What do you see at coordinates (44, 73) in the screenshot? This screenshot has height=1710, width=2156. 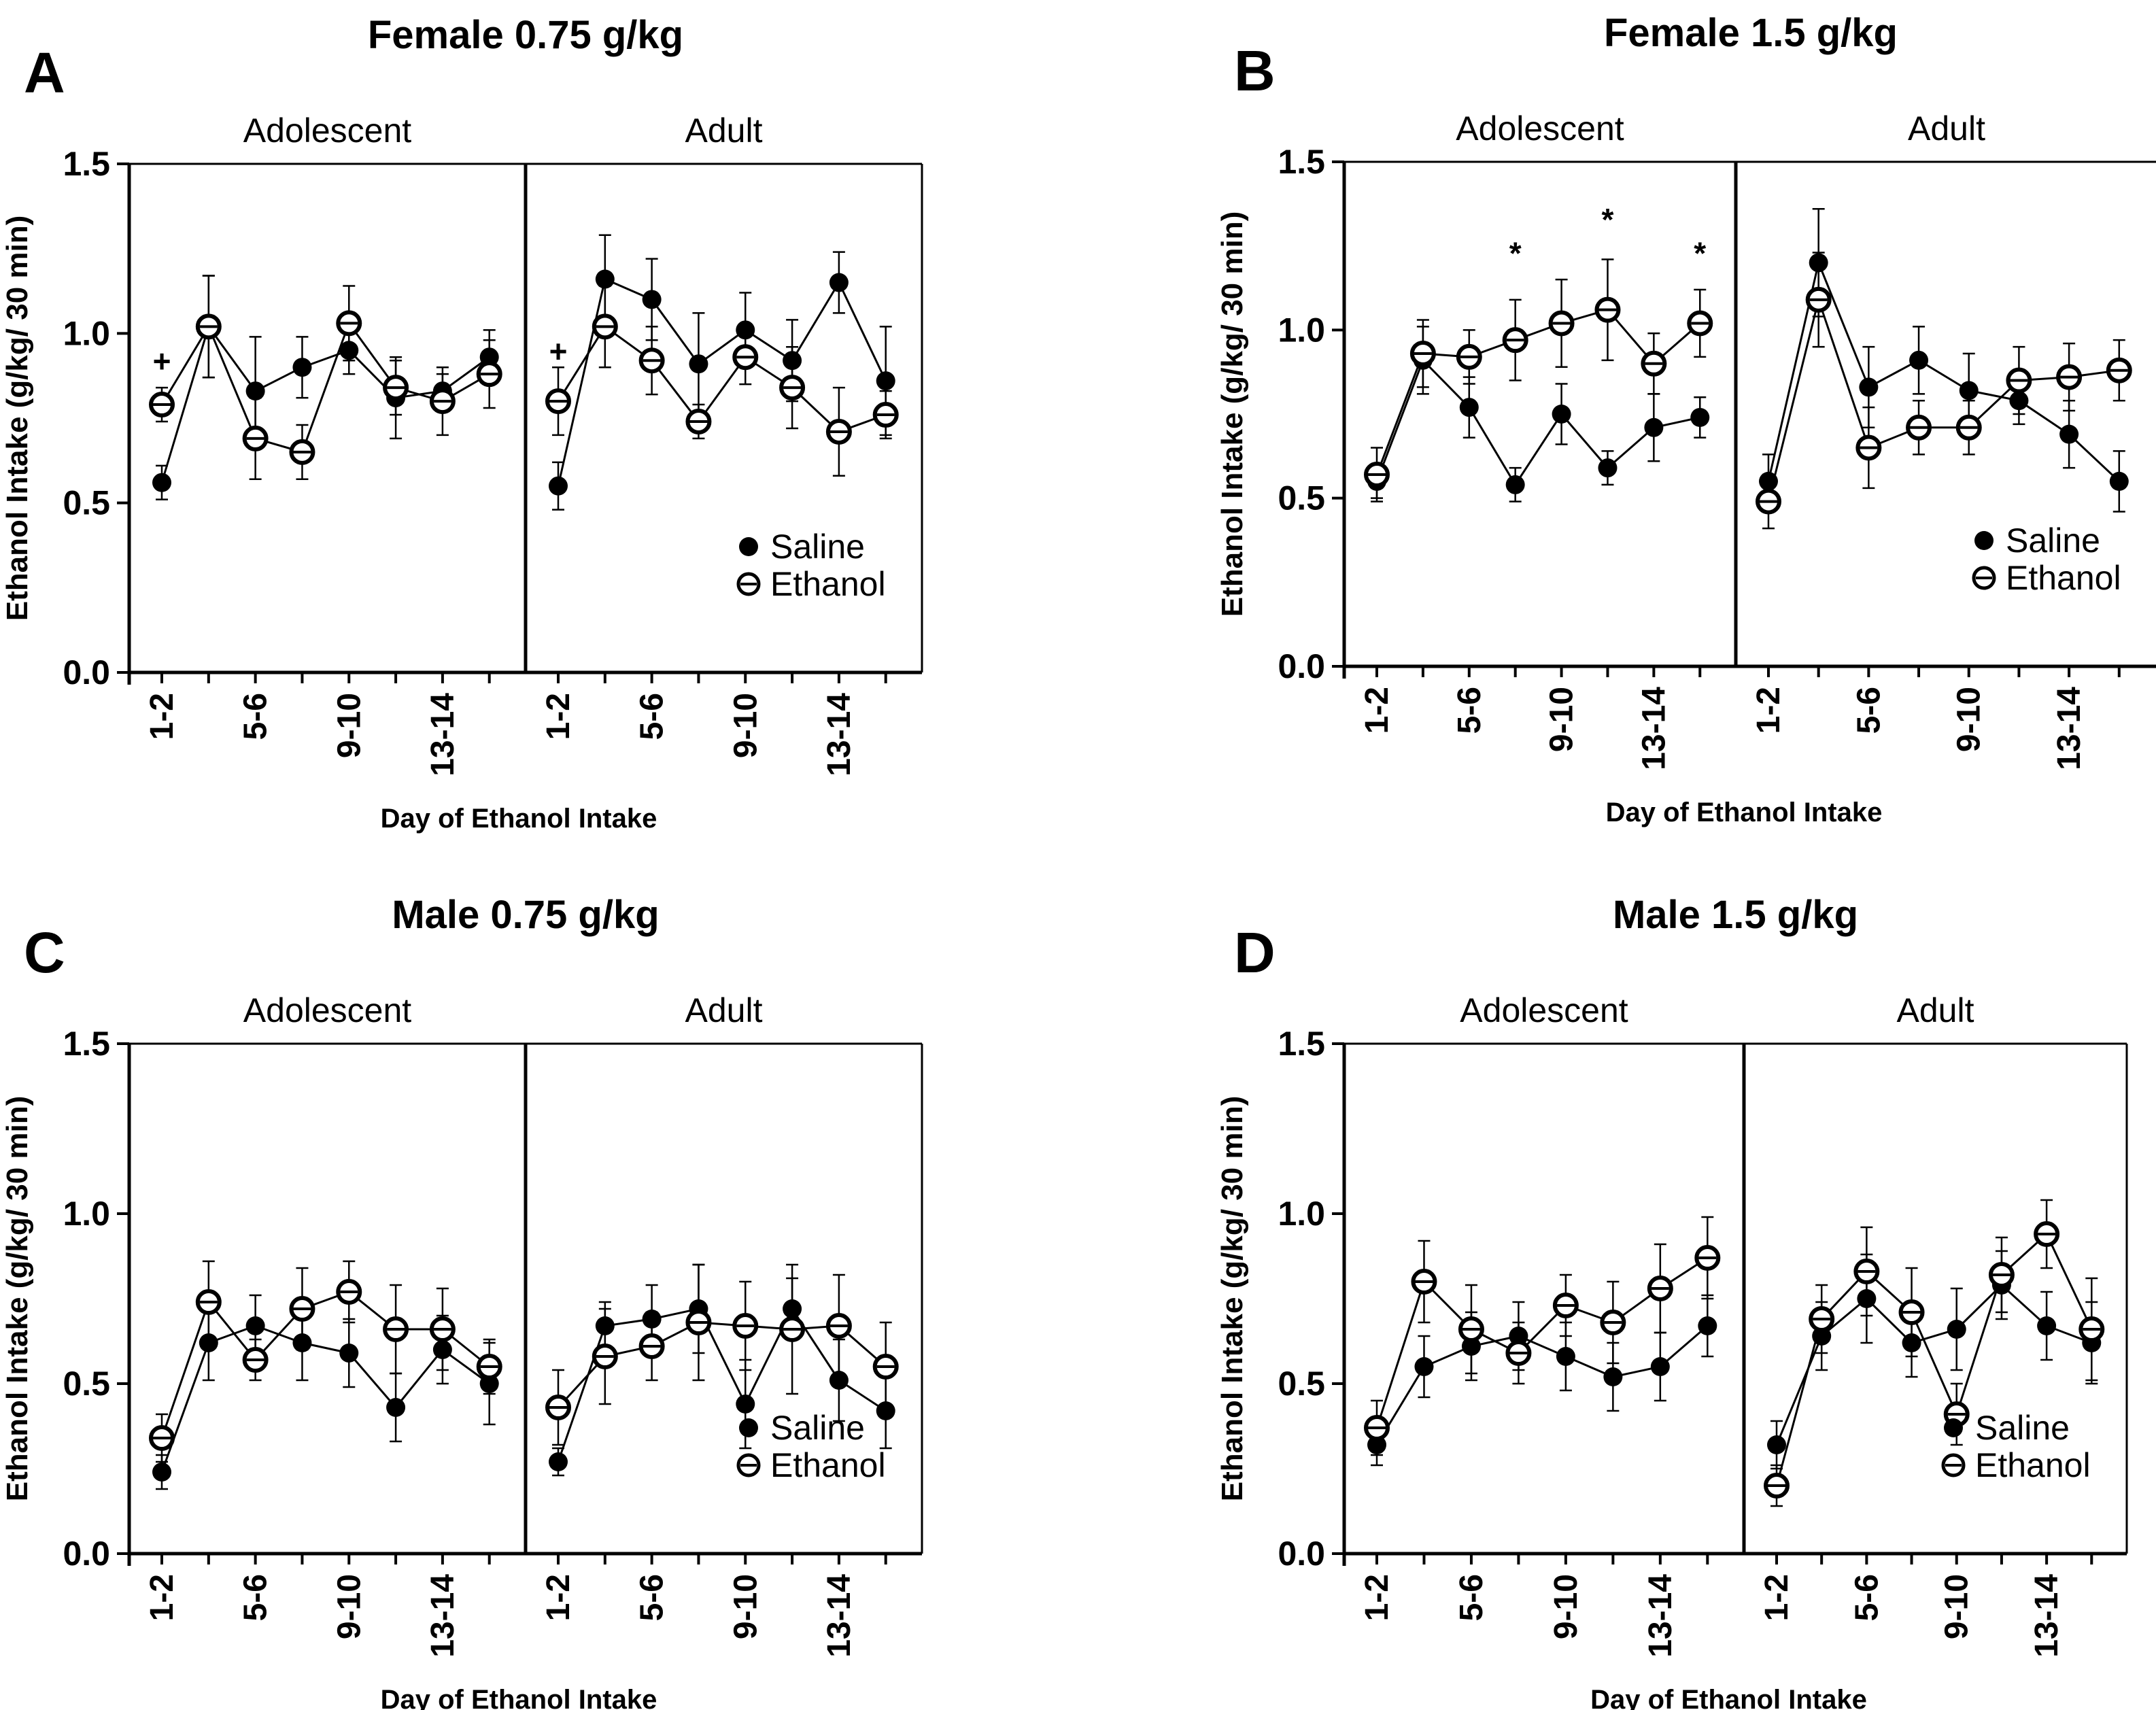 I see `panel-letter: A` at bounding box center [44, 73].